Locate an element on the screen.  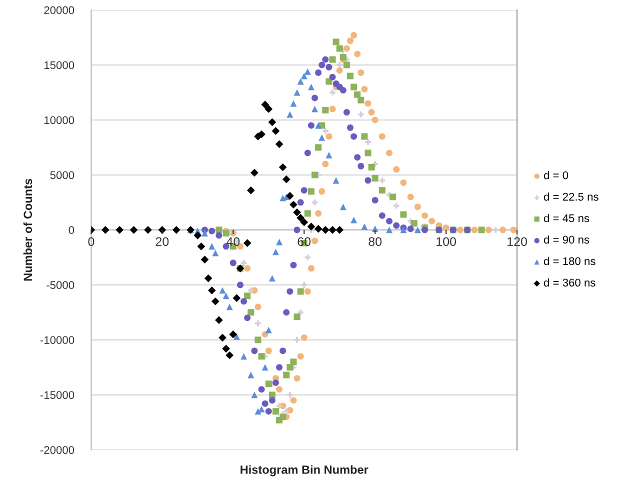
legend-label: d = 0 is located at coordinates (556, 175).